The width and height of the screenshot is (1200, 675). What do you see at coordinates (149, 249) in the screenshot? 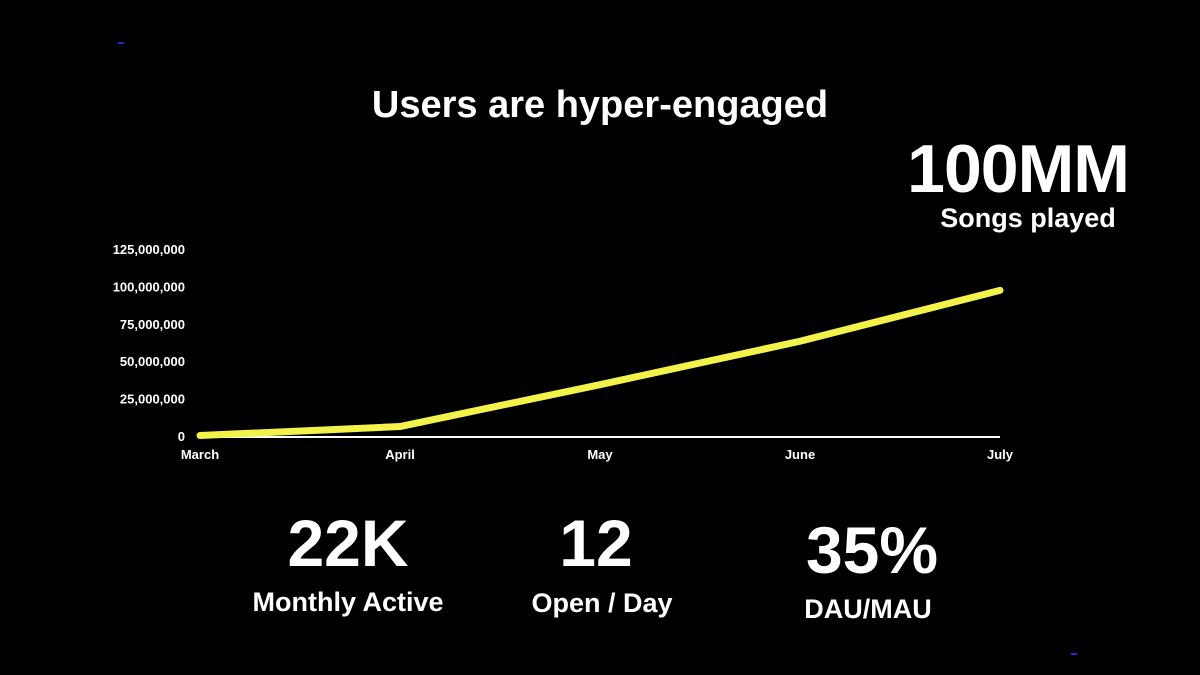
I see `y-tick-label: 125,000,000` at bounding box center [149, 249].